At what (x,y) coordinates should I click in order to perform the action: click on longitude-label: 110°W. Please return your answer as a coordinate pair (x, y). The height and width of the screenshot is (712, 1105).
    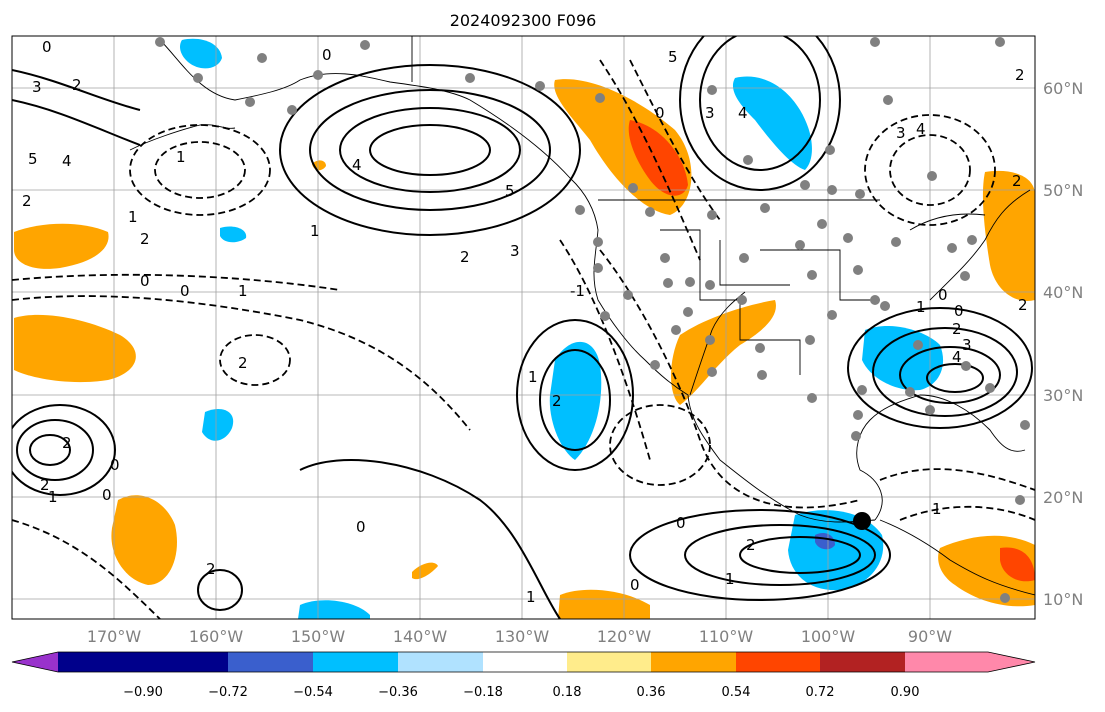
    Looking at the image, I should click on (726, 636).